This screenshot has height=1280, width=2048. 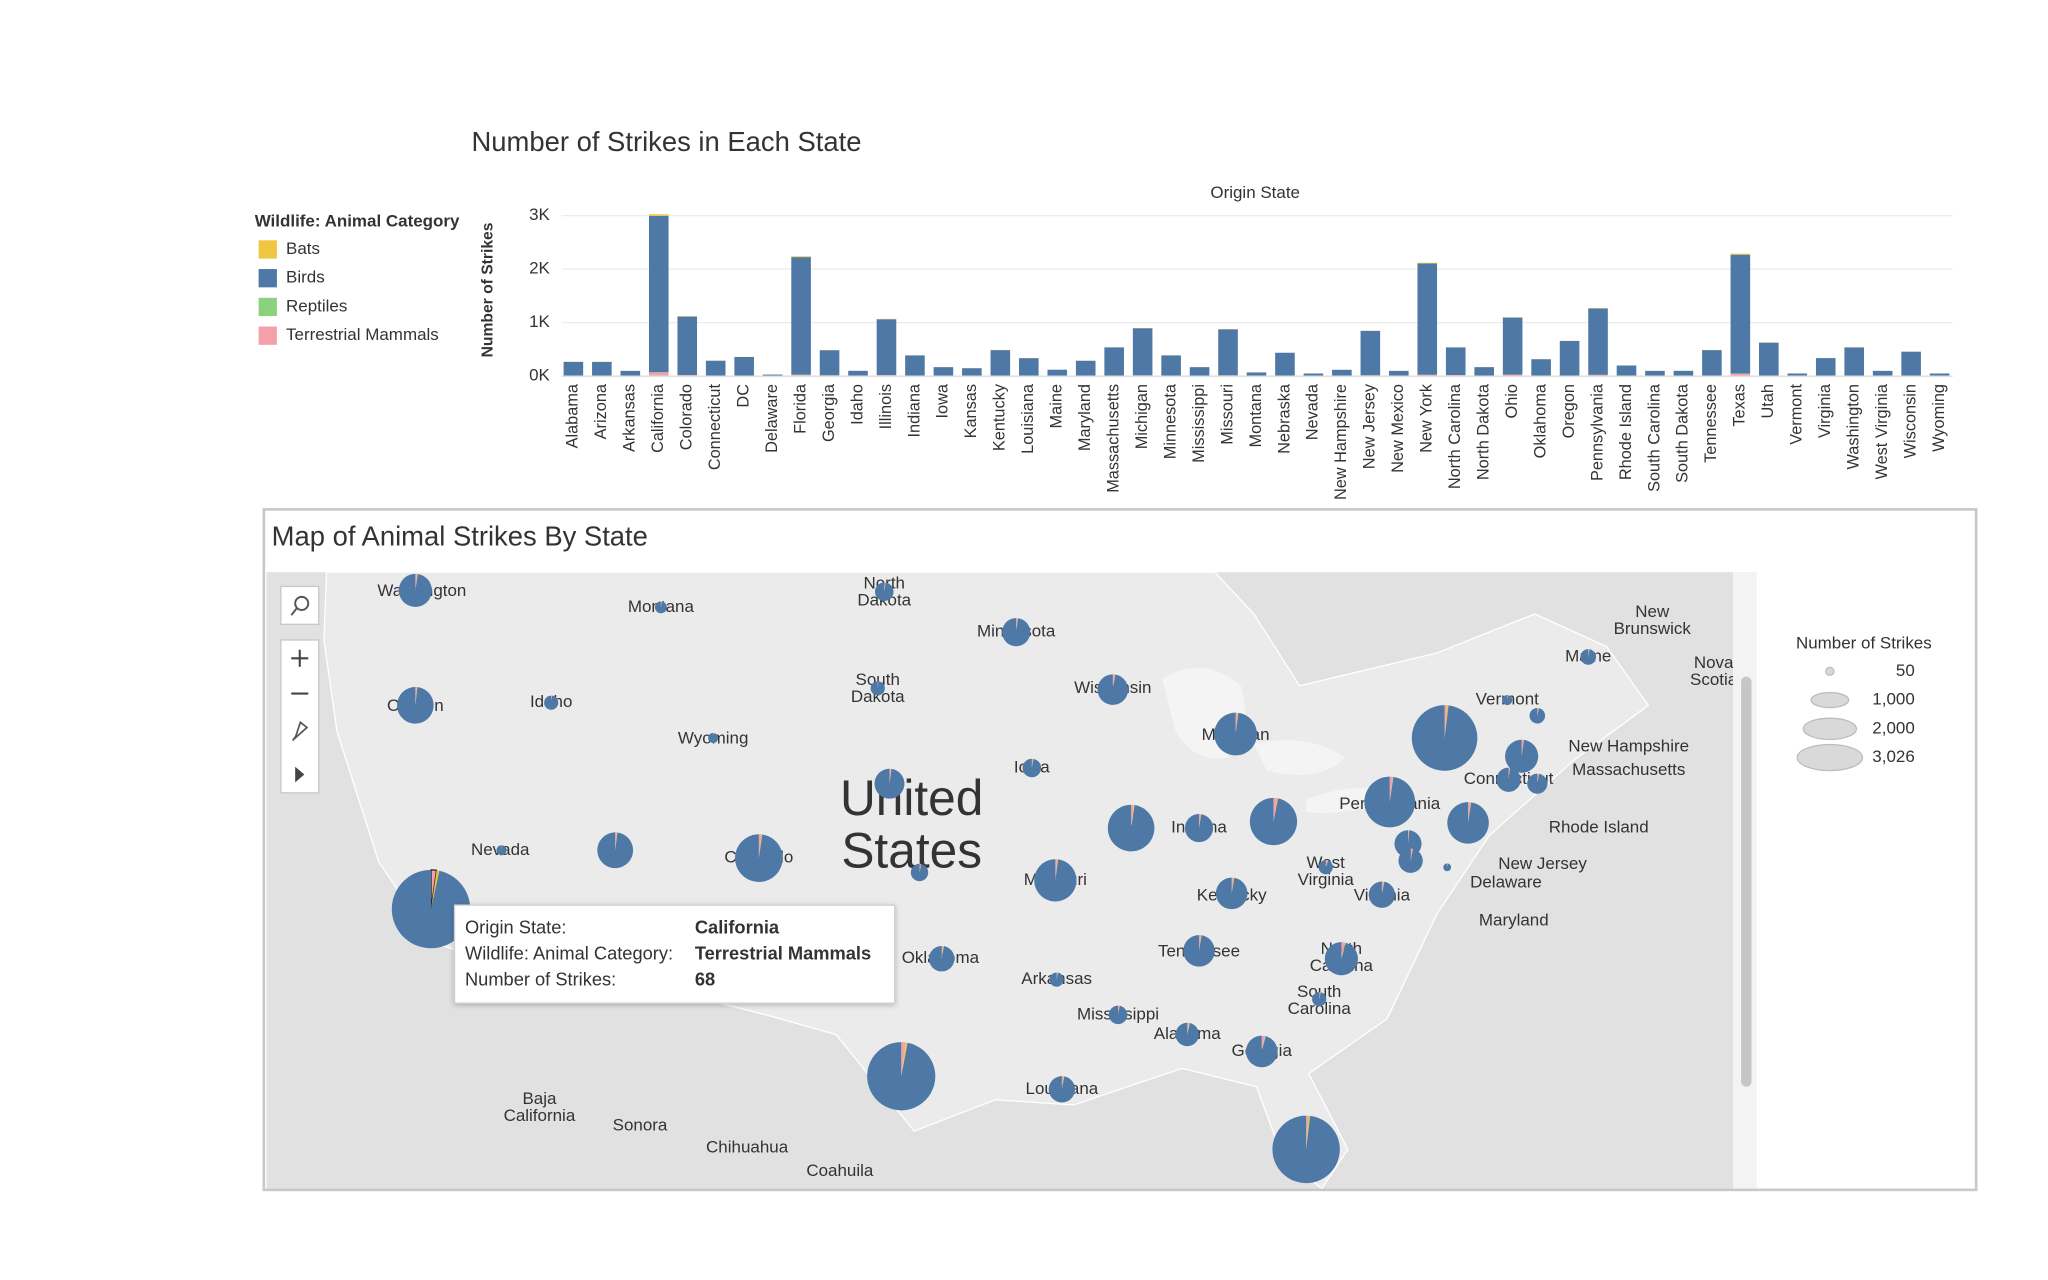 What do you see at coordinates (1683, 433) in the screenshot?
I see `x-tick-label: South Dakota` at bounding box center [1683, 433].